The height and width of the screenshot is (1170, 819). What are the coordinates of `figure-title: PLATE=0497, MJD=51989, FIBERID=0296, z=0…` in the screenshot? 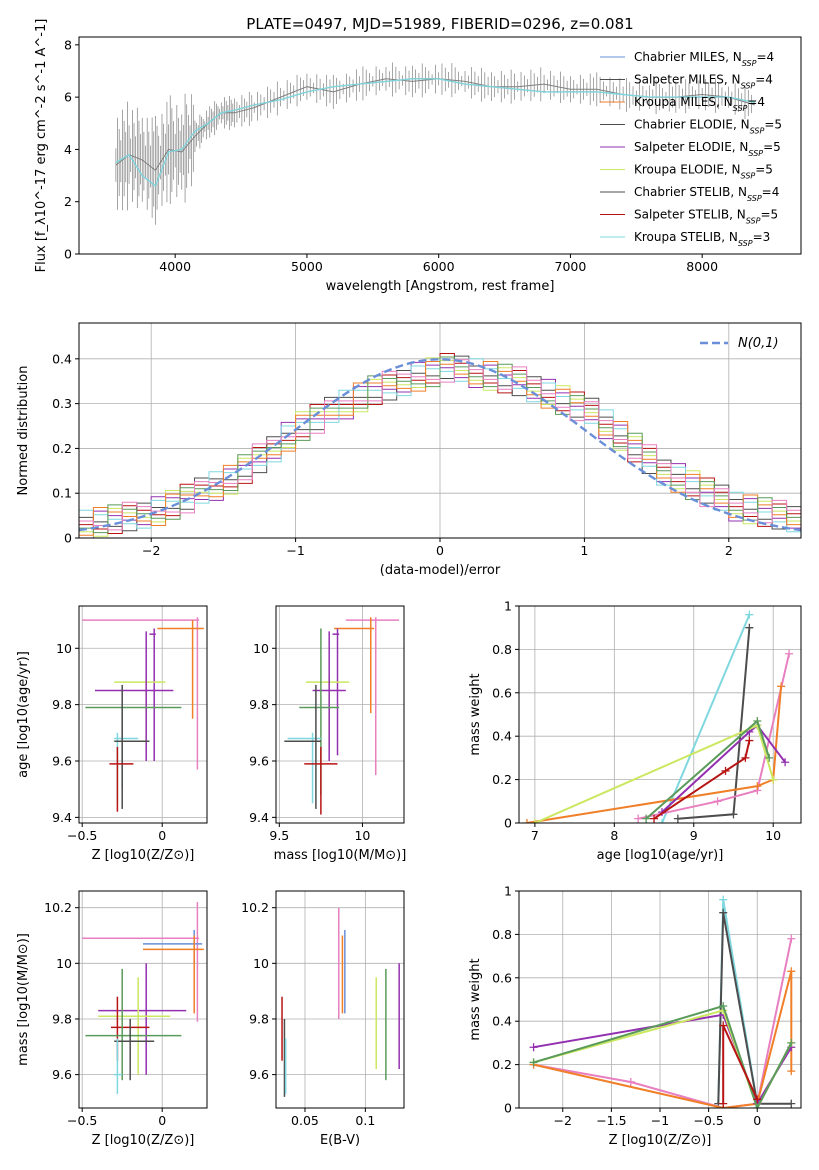 It's located at (439, 24).